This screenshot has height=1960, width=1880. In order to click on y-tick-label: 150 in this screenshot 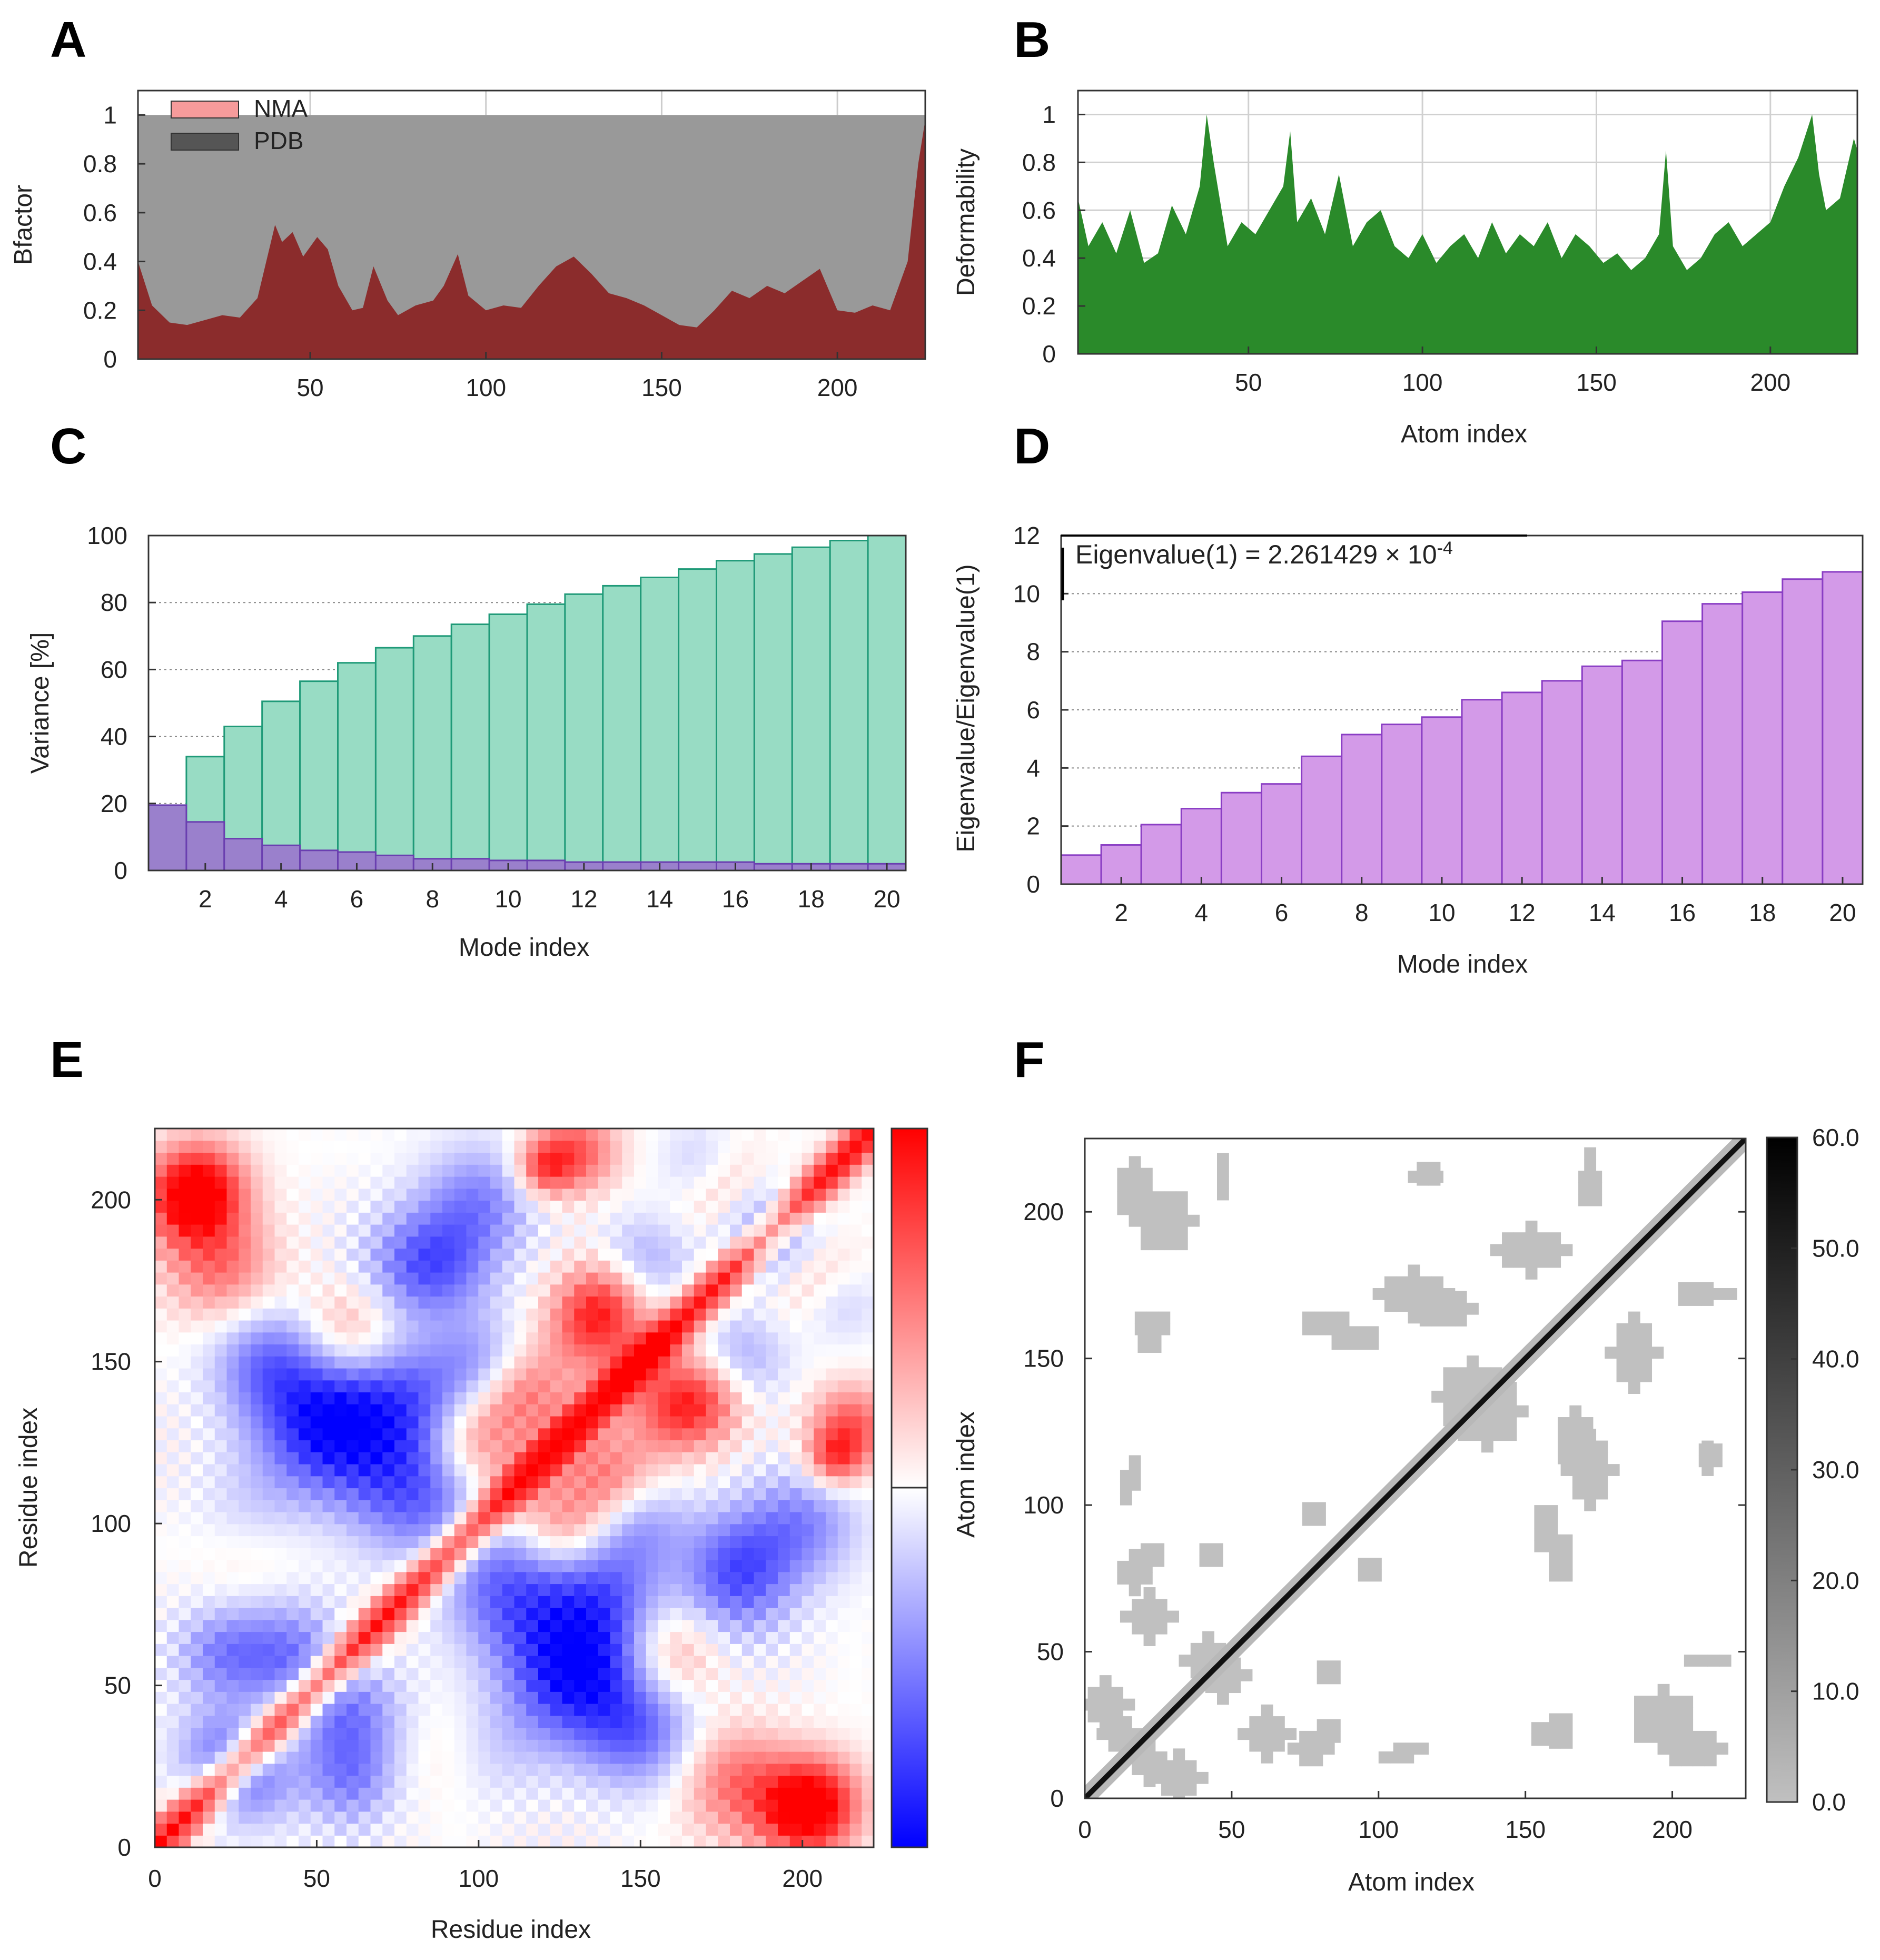, I will do `click(1043, 1359)`.